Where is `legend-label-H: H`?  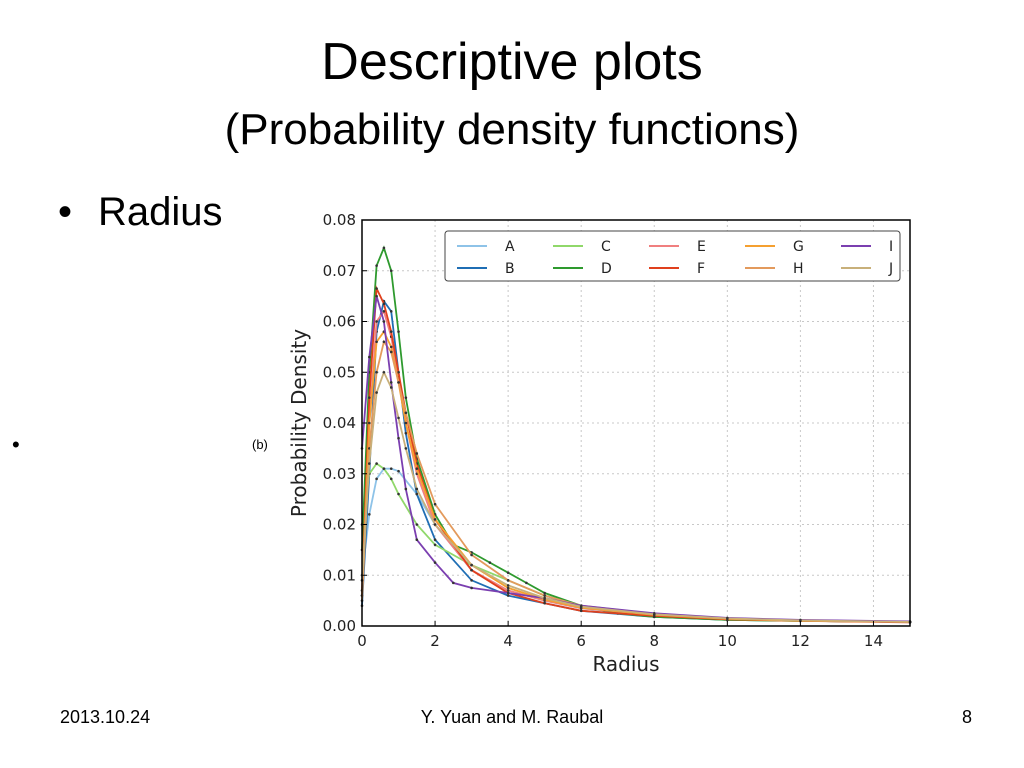 legend-label-H: H is located at coordinates (798, 269).